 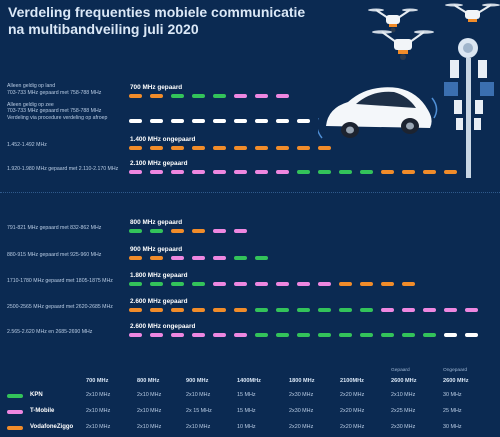 I want to click on band-range-label: 791-821 MHz gepaard met 832-862 MHz, so click(x=54, y=227).